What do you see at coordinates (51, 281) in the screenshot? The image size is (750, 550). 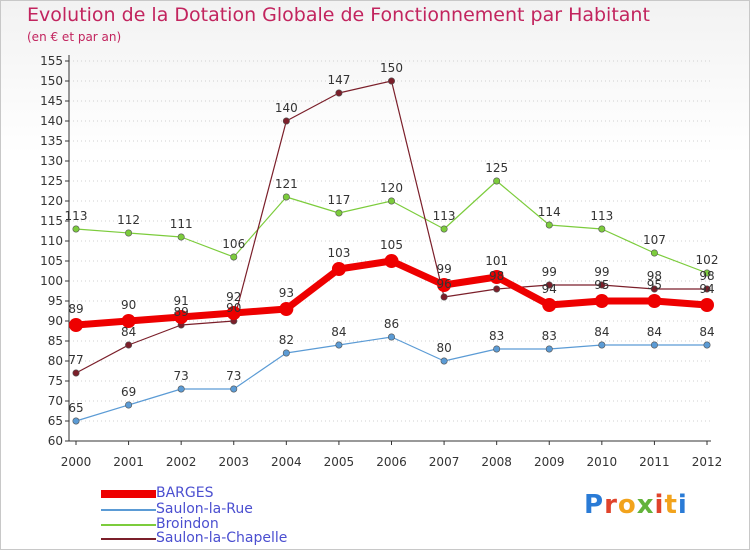 I see `y-tick-label: 100` at bounding box center [51, 281].